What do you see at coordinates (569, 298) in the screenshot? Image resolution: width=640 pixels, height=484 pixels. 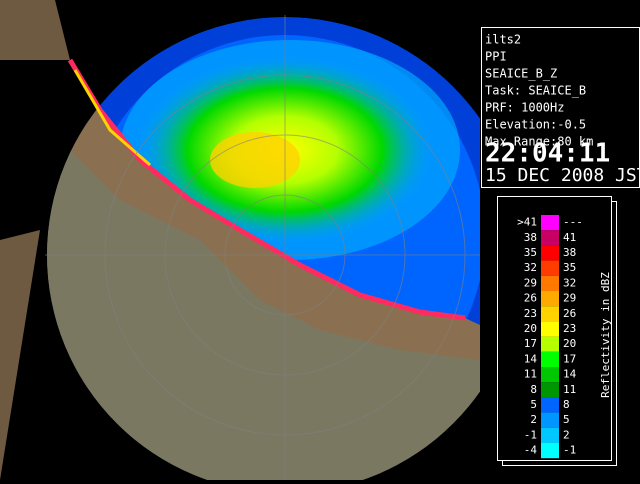 I see `legend-high: 29` at bounding box center [569, 298].